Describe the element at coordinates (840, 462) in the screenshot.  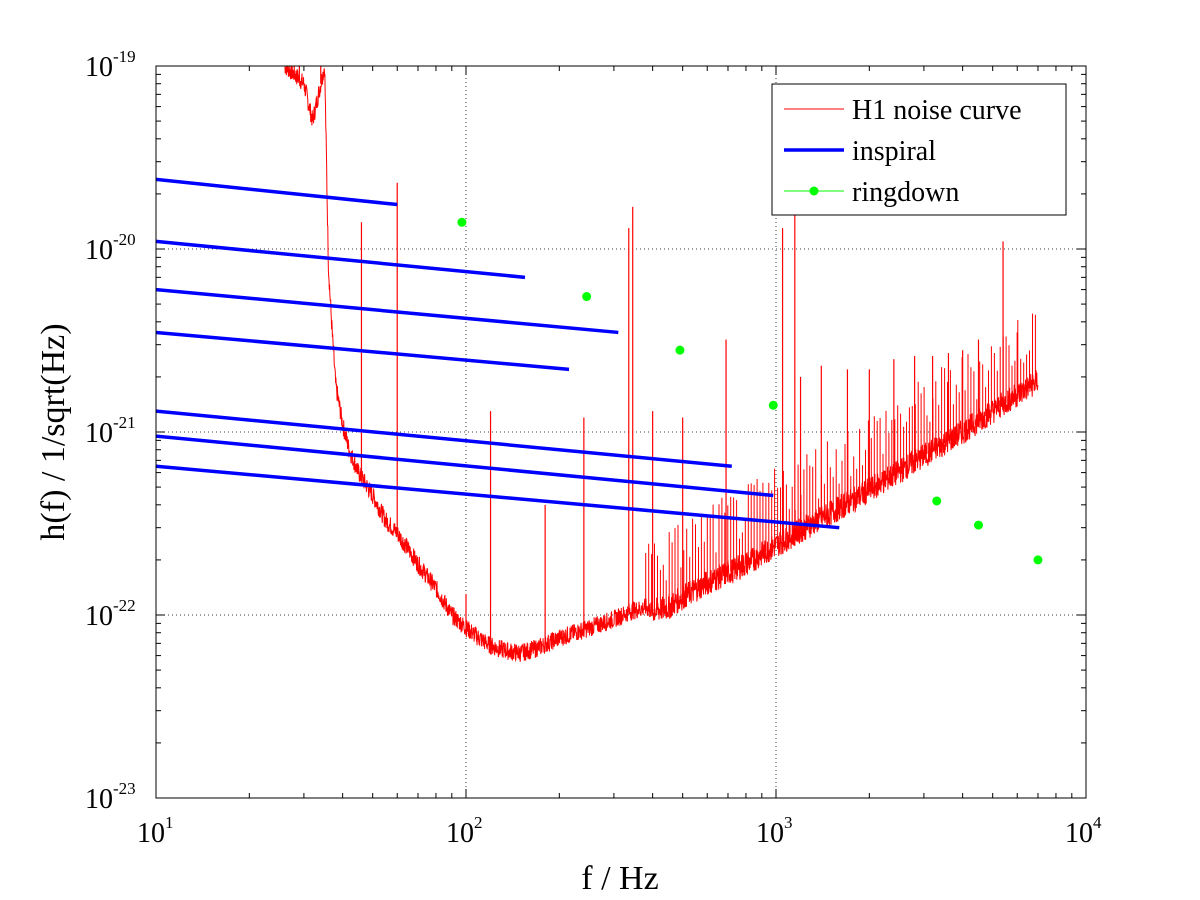
I see `noise-comb-lines` at that location.